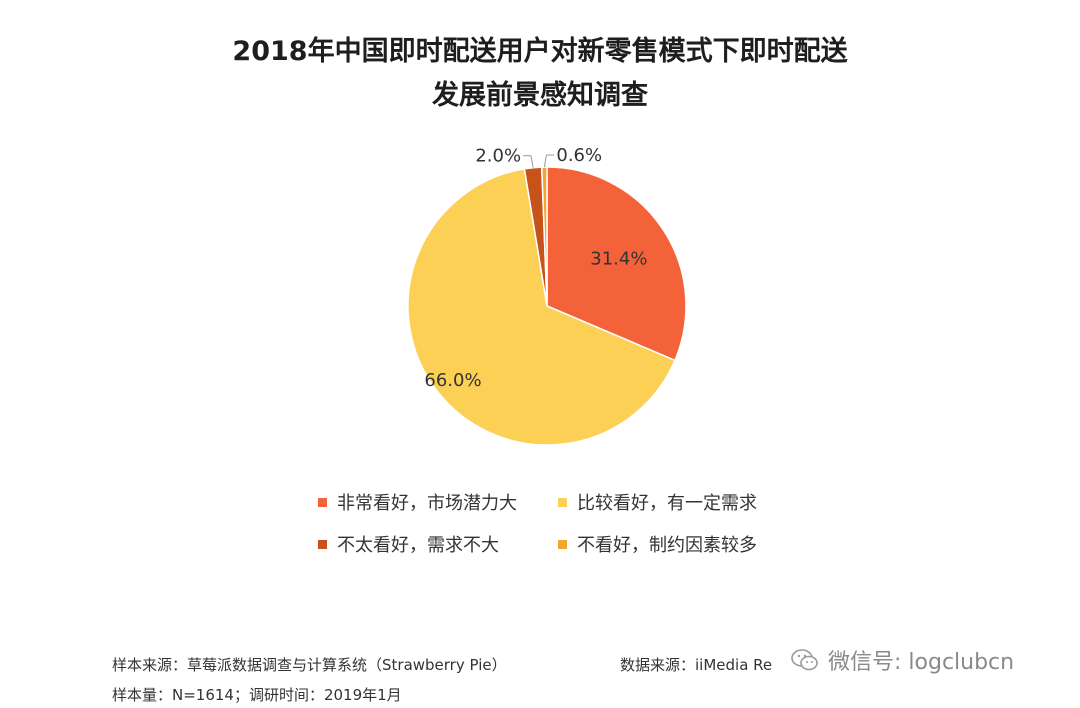 This screenshot has width=1080, height=708. I want to click on data-label-3: 2.0%, so click(498, 156).